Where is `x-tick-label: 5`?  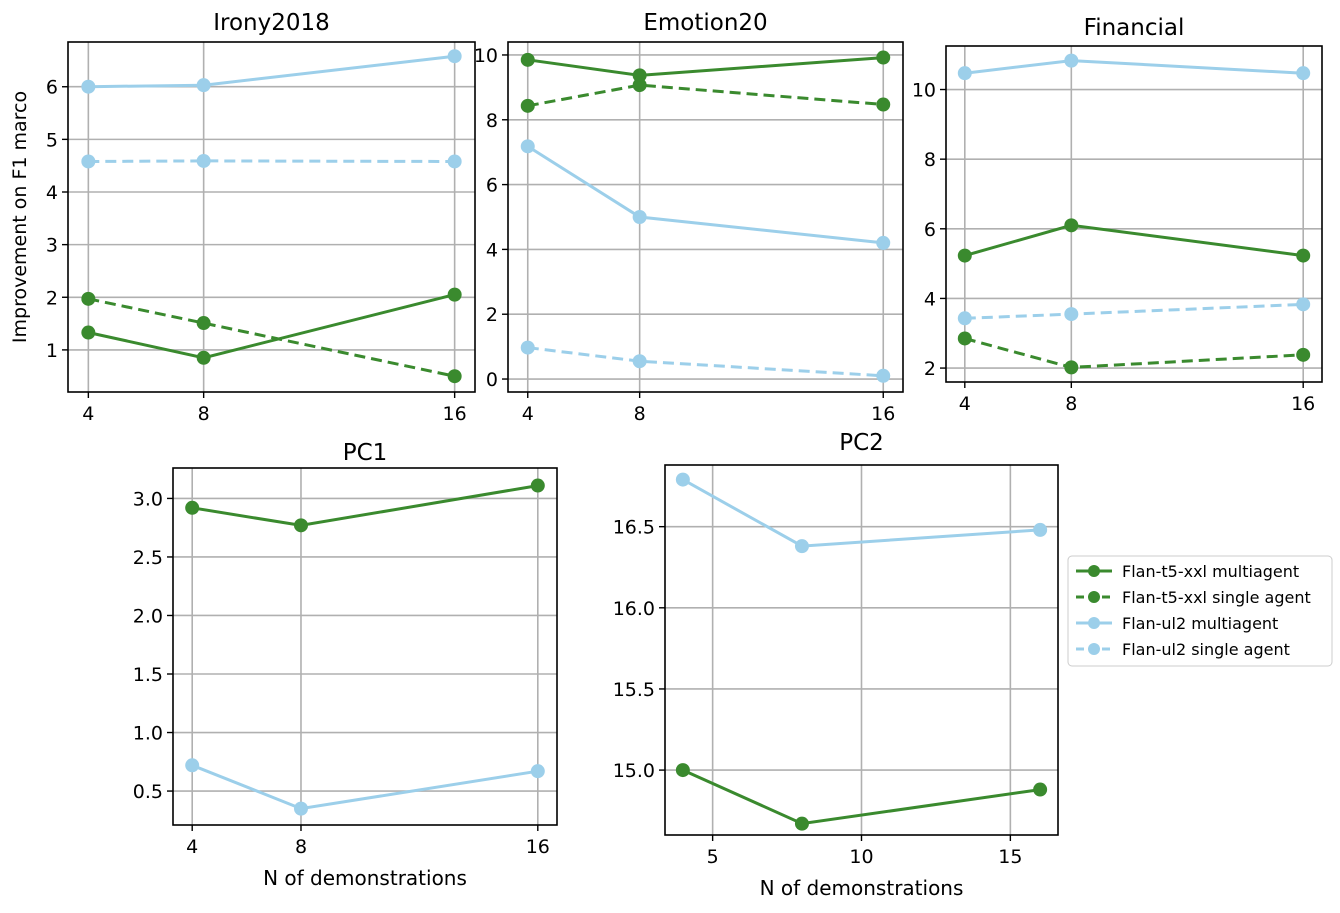 x-tick-label: 5 is located at coordinates (713, 857).